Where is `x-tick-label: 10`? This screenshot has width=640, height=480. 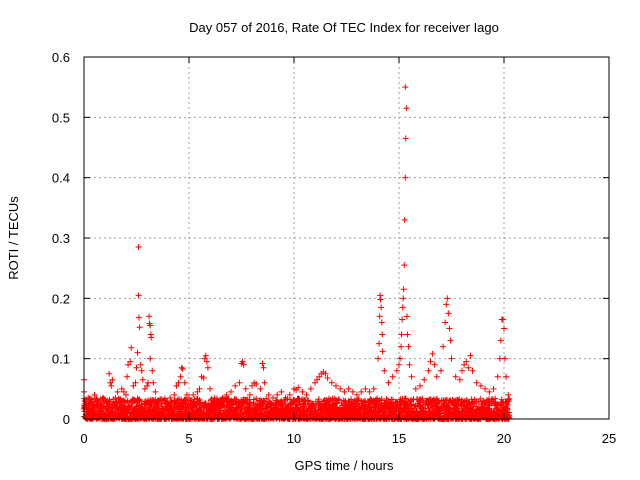
x-tick-label: 10 is located at coordinates (294, 438).